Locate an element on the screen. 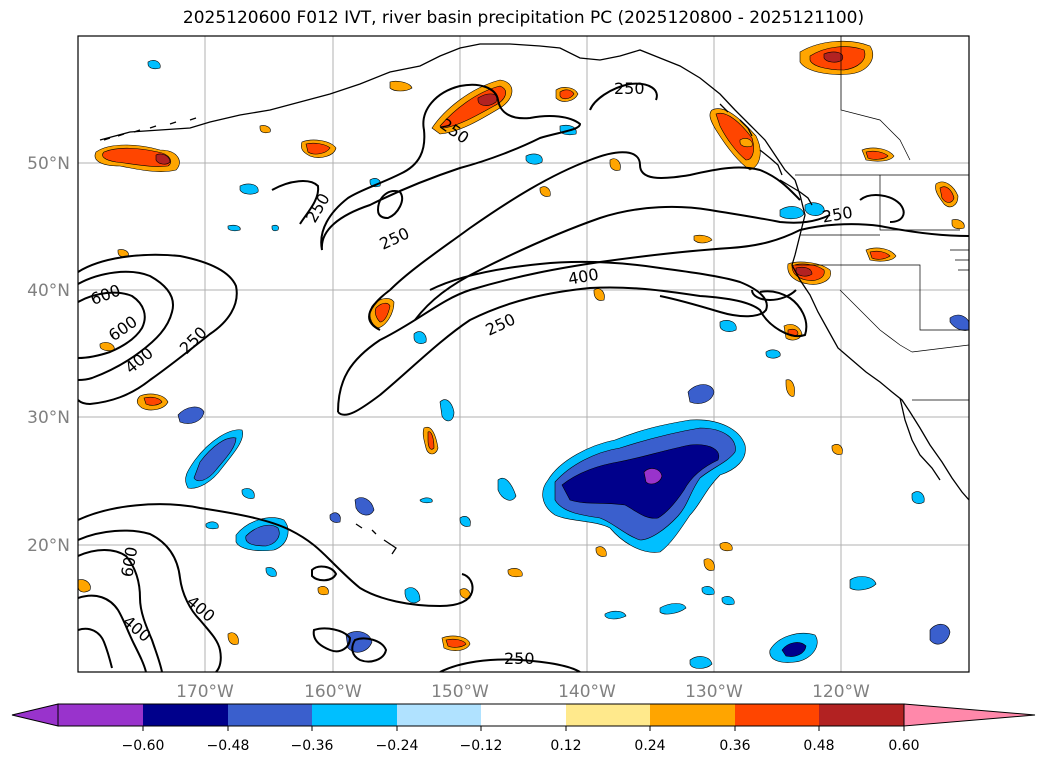 Image resolution: width=1047 pixels, height=765 pixels. lat-tick-40n: 40°N is located at coordinates (48, 291).